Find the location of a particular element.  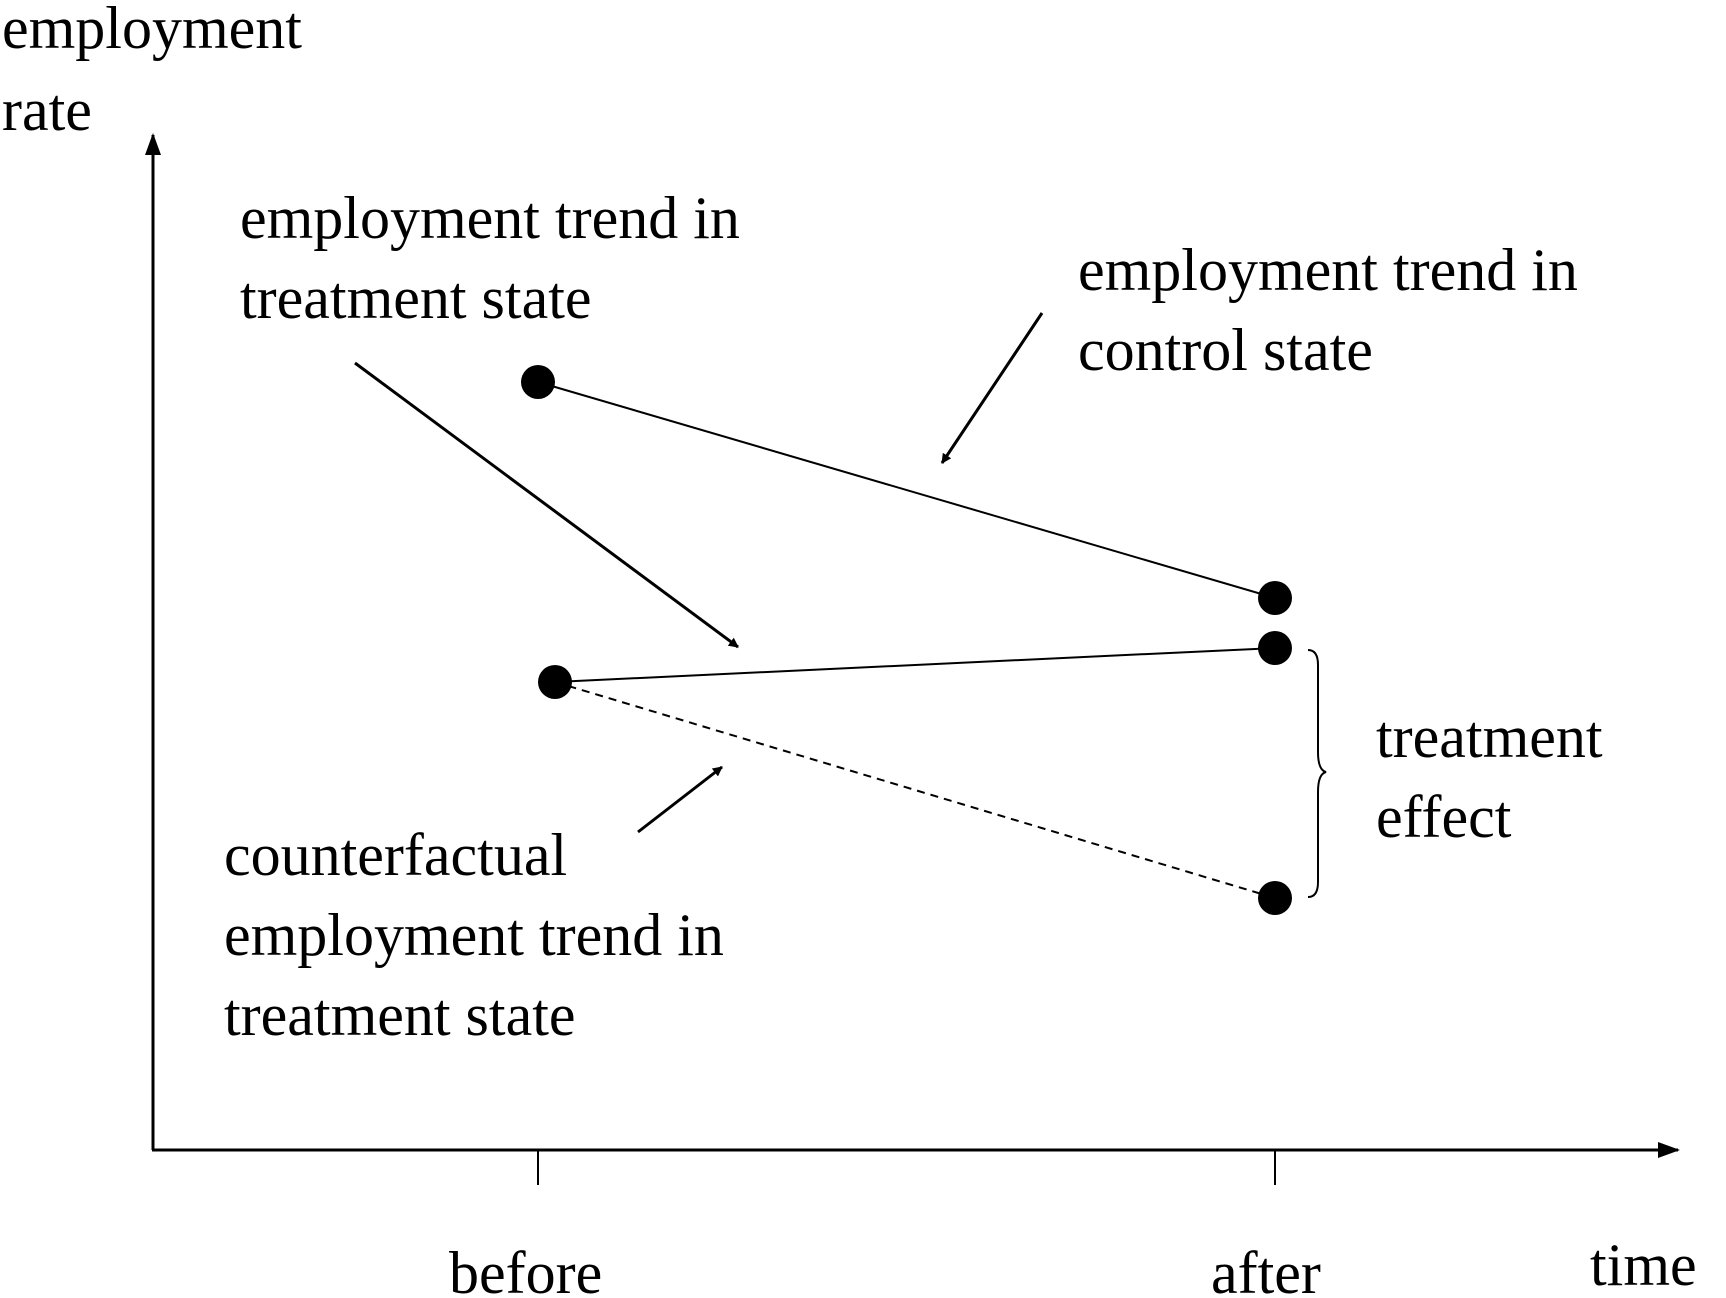

treatment-trend-line is located at coordinates (915, 665).